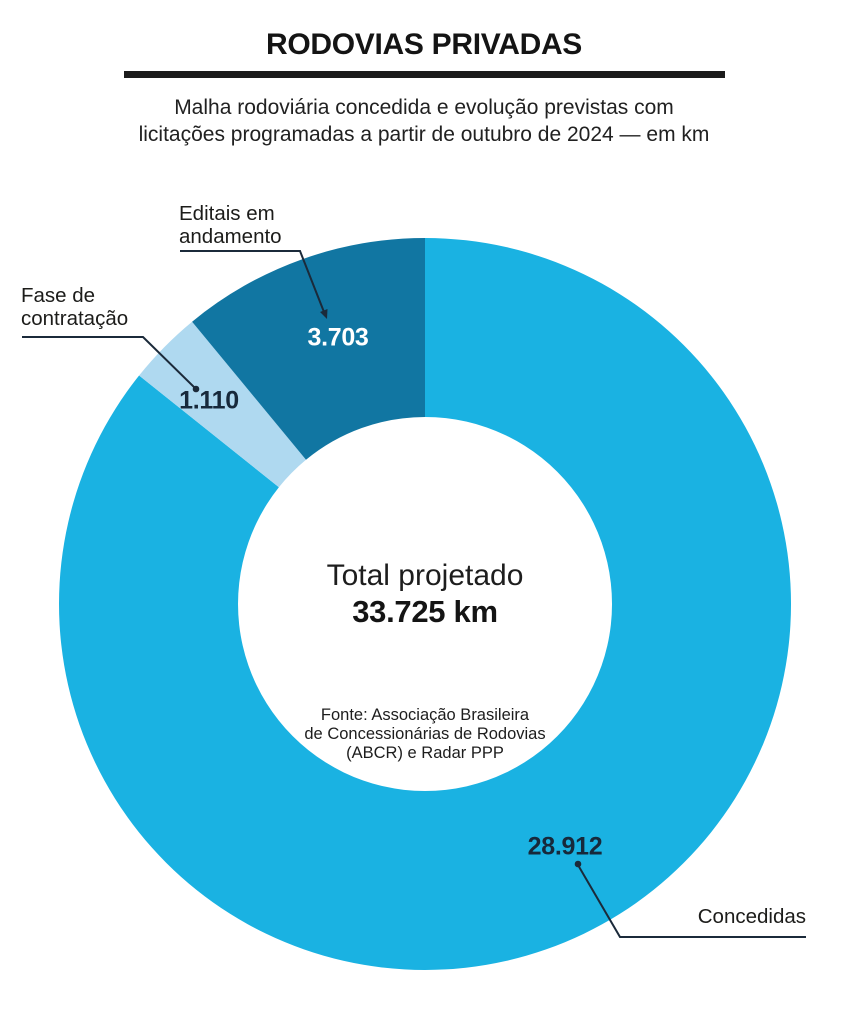  What do you see at coordinates (425, 753) in the screenshot?
I see `source-line-3: (ABCR) e Radar PPP` at bounding box center [425, 753].